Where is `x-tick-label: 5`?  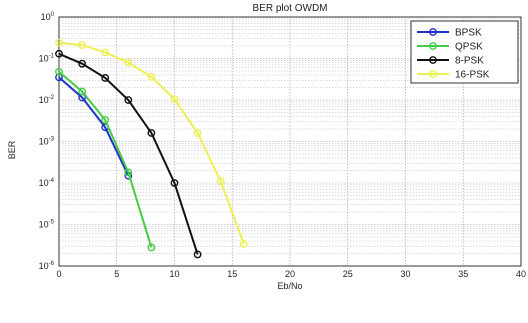 x-tick-label: 5 is located at coordinates (116, 274).